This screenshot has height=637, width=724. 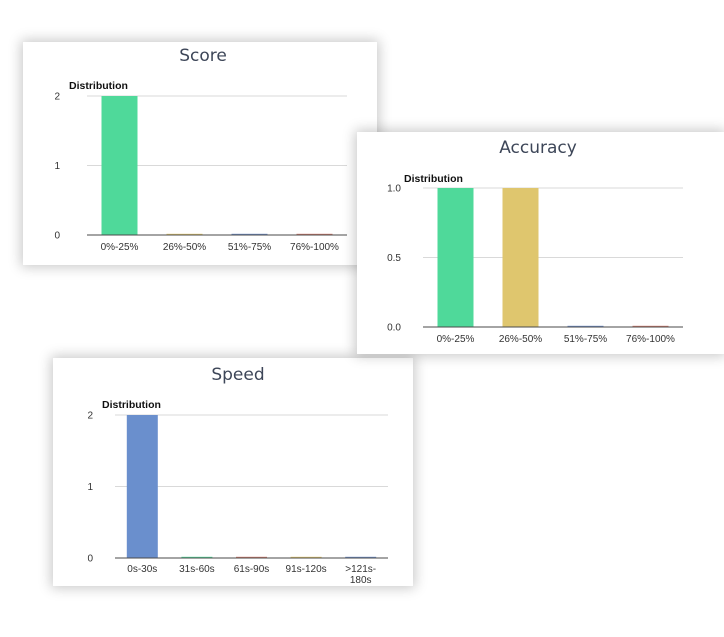 What do you see at coordinates (98, 86) in the screenshot?
I see `score-chart-subtitle: Distribution` at bounding box center [98, 86].